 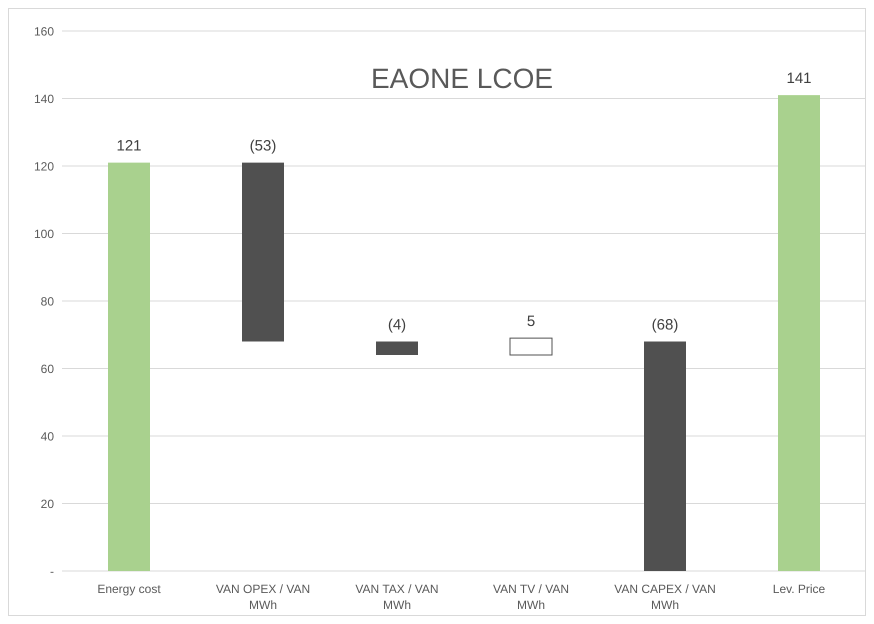 What do you see at coordinates (799, 589) in the screenshot?
I see `x-tick-label: Lev. Price` at bounding box center [799, 589].